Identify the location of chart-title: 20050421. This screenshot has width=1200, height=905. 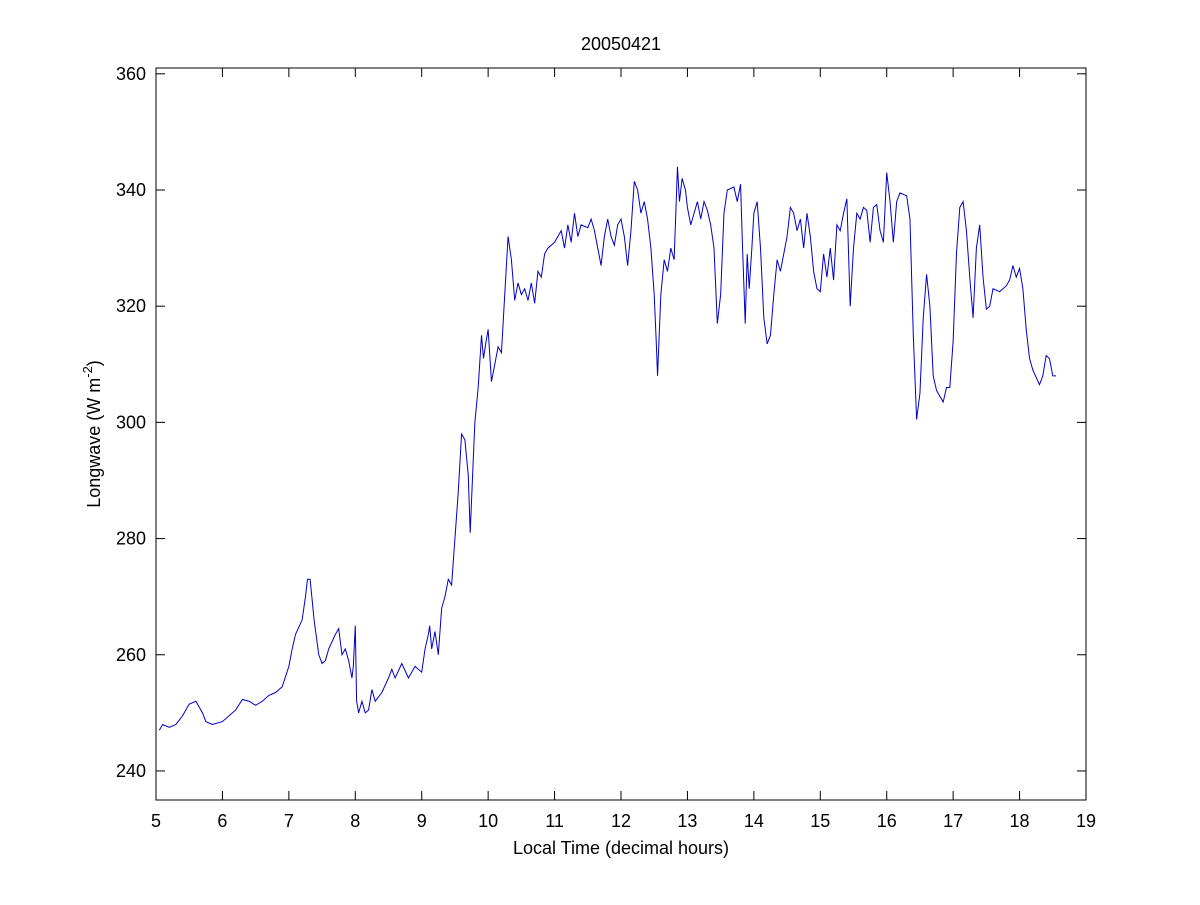
(621, 44).